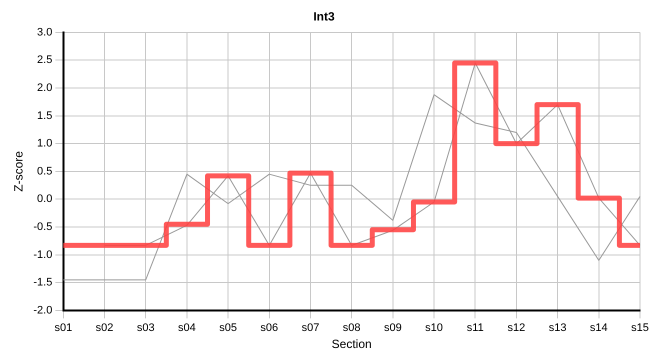 The width and height of the screenshot is (660, 360). Describe the element at coordinates (44, 88) in the screenshot. I see `y-tick-label: 2.0` at that location.